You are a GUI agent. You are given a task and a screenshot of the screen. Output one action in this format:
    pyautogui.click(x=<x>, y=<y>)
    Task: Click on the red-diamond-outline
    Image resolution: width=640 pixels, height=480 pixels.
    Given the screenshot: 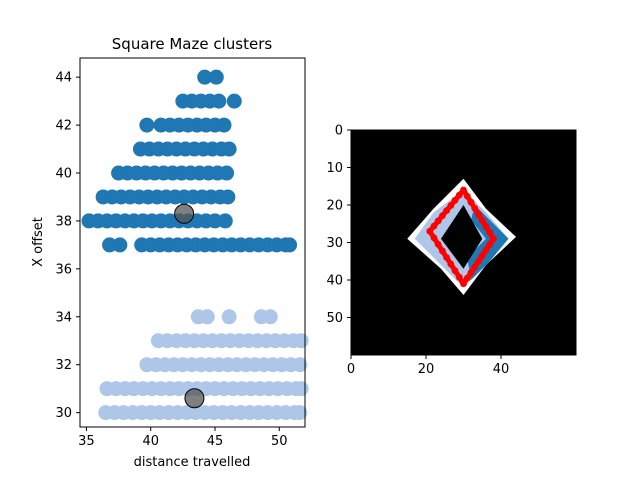 What is the action you would take?
    pyautogui.click(x=461, y=237)
    